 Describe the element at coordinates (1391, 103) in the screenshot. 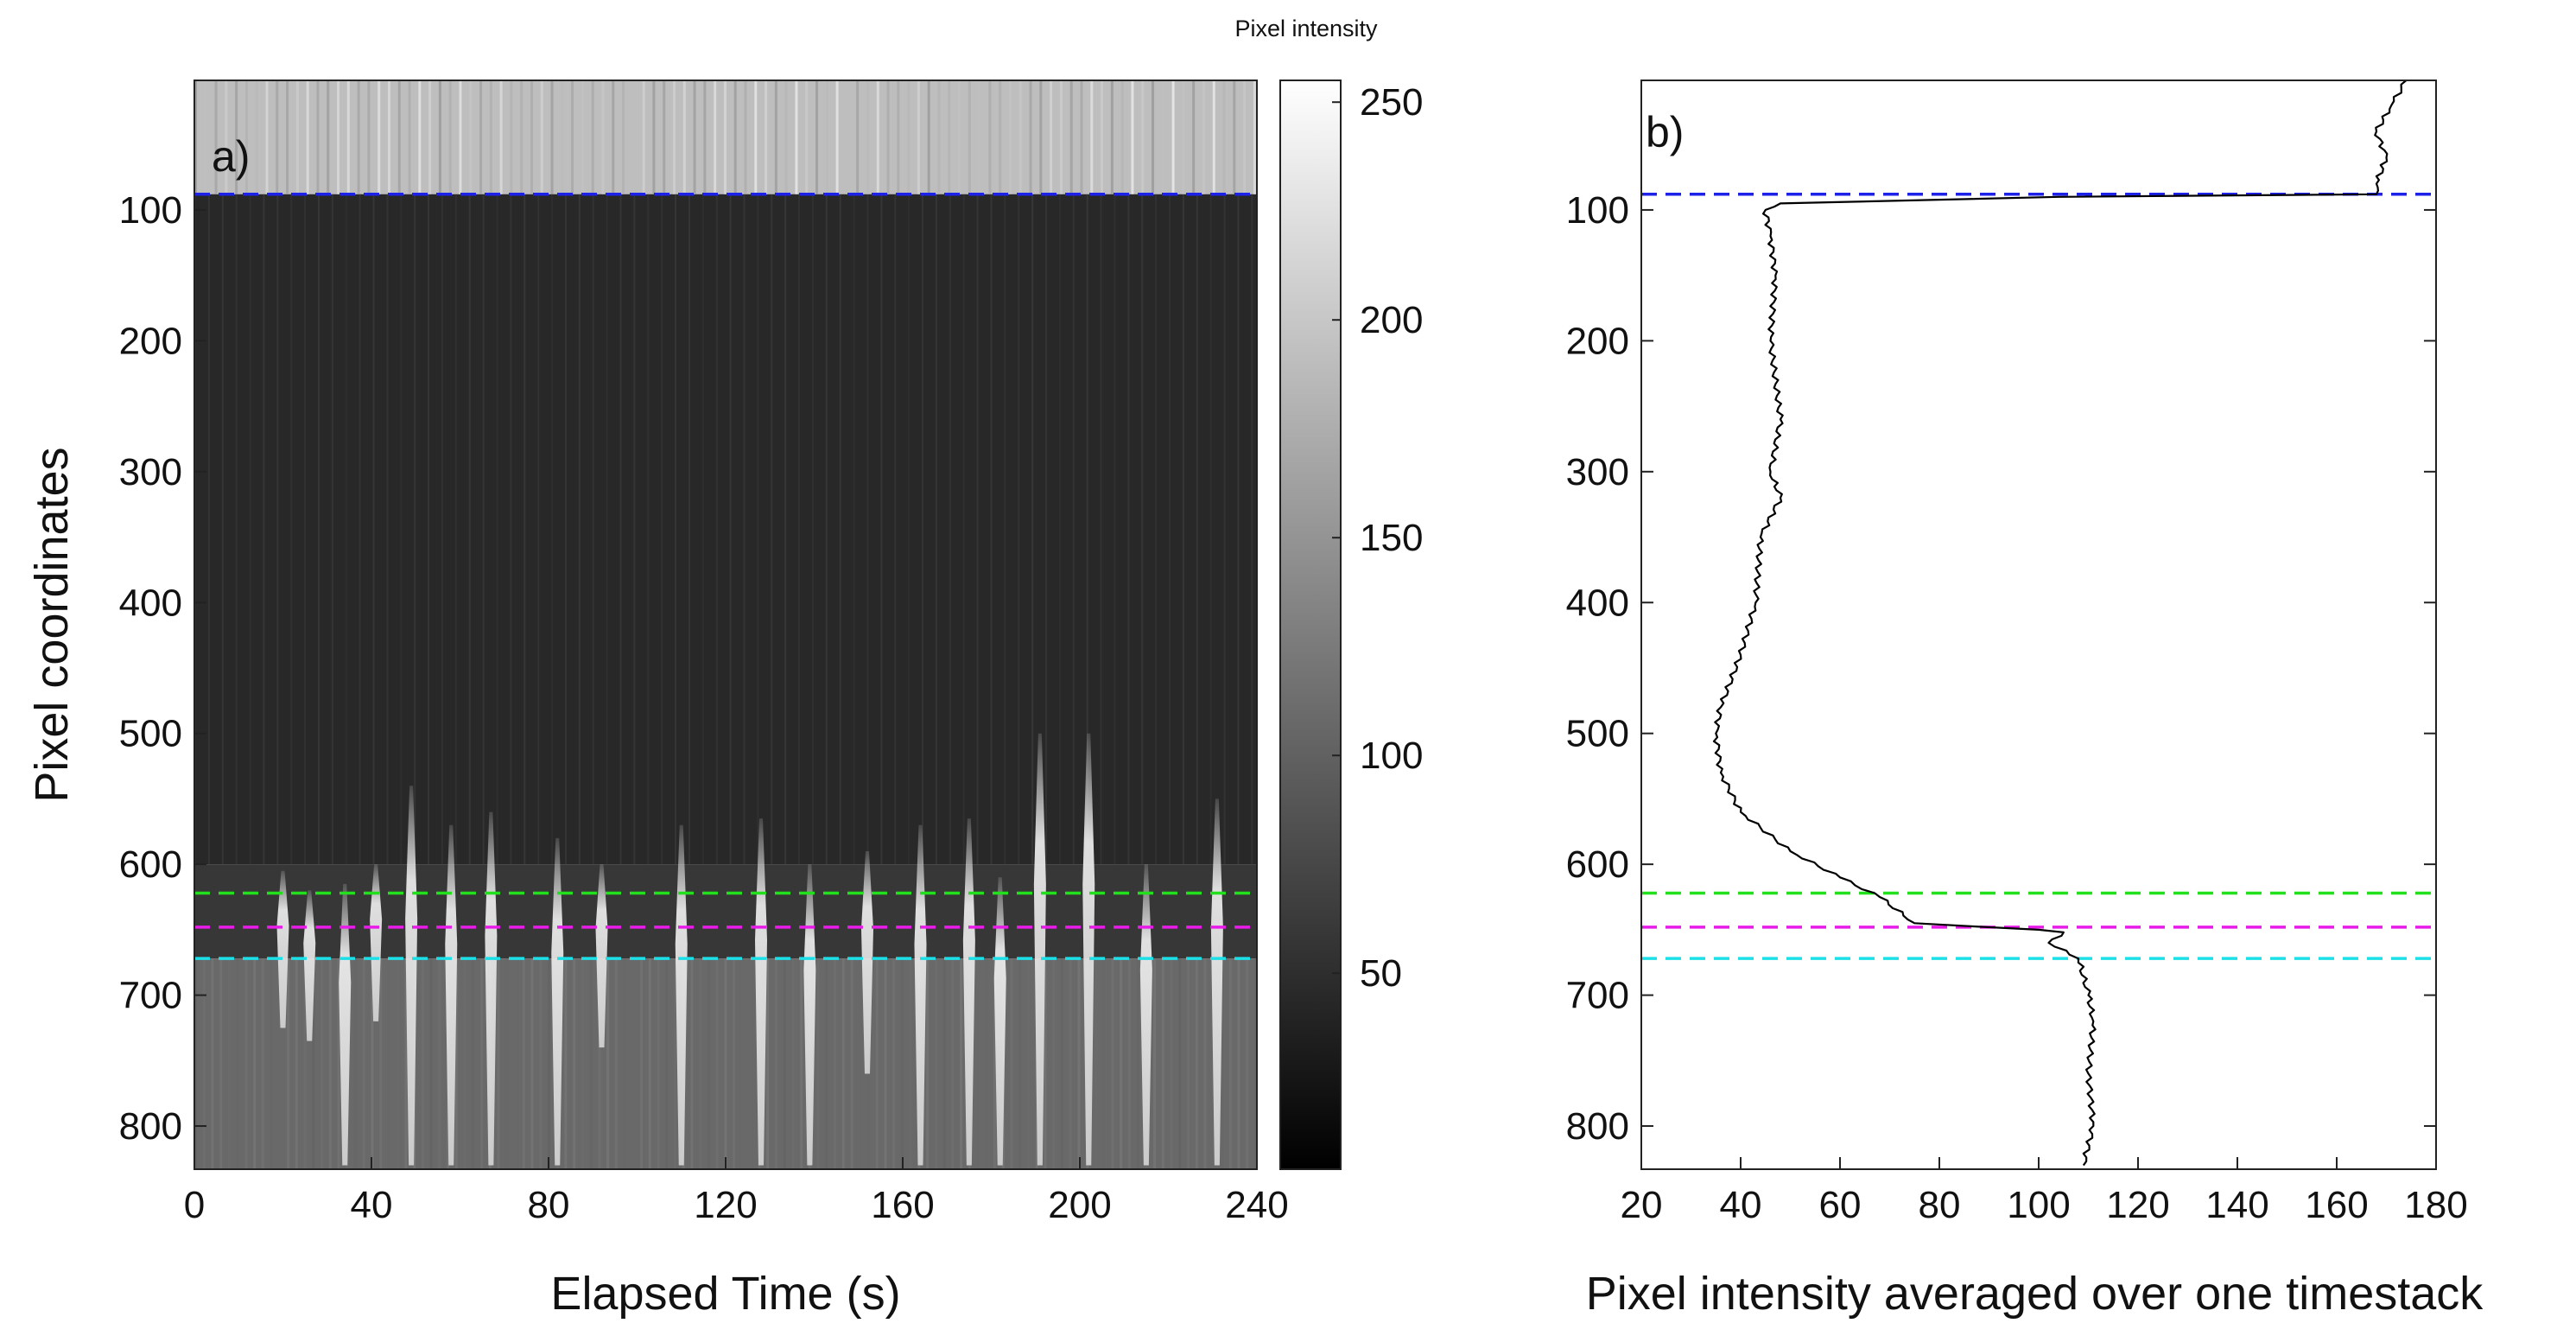

I see `colorbar-tick-label: 250` at that location.